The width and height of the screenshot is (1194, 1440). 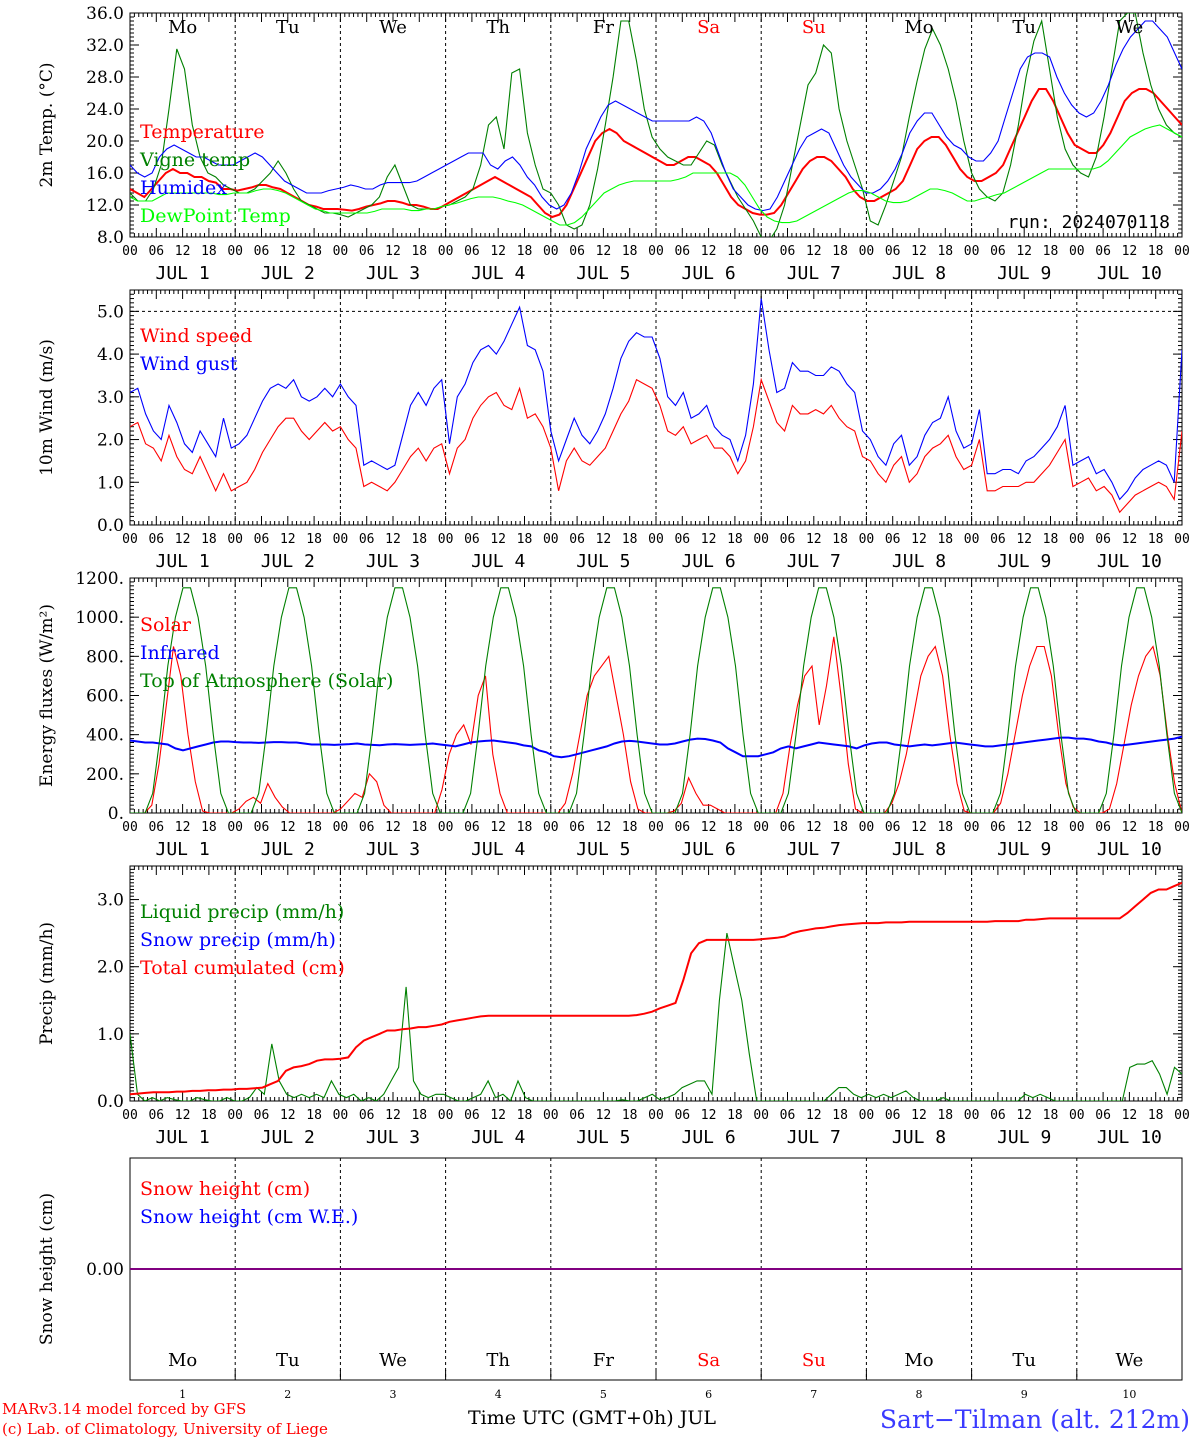 I want to click on date-label: JUL 9, so click(x=1024, y=273).